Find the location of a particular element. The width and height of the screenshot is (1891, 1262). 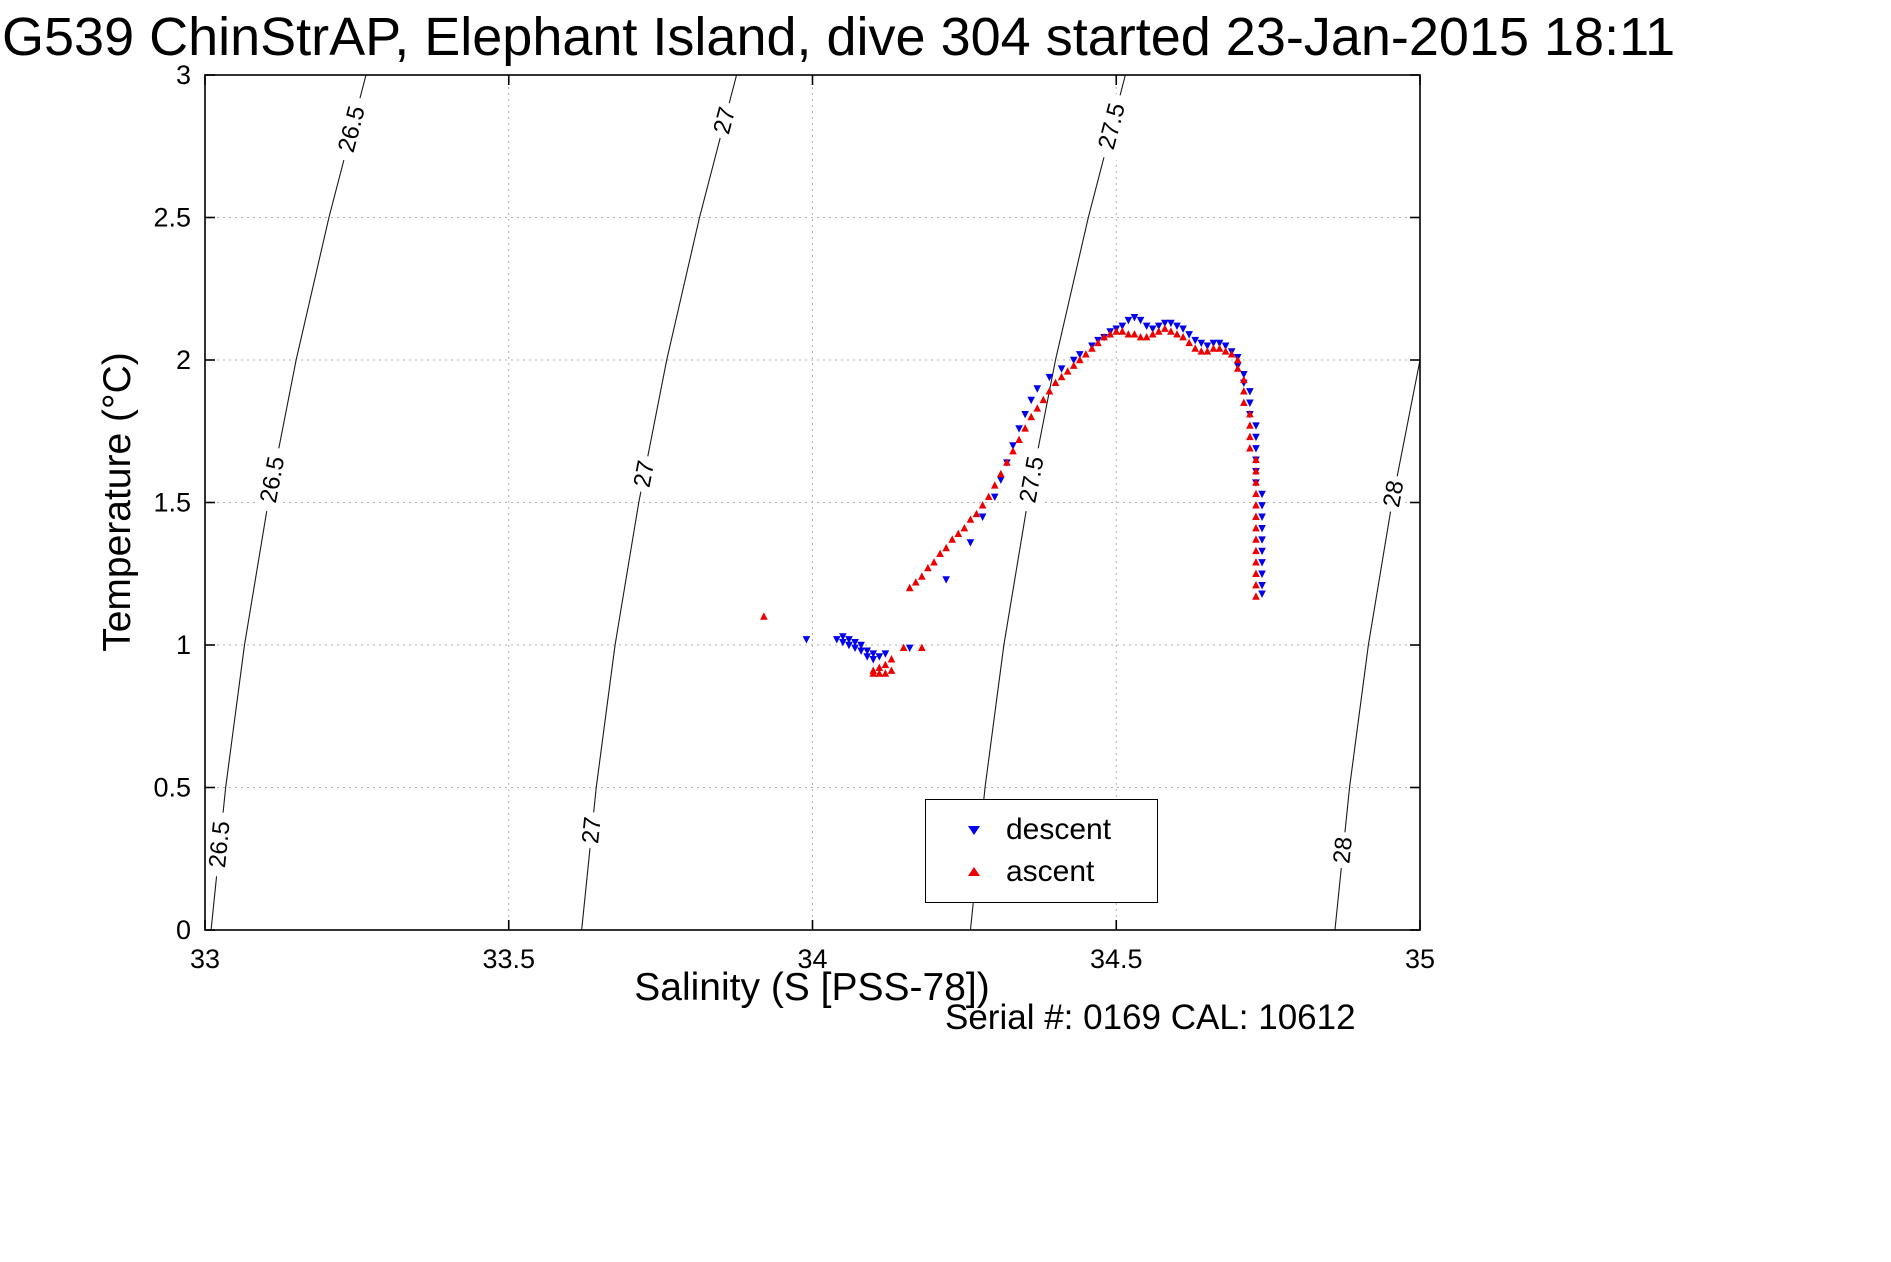

series-ascent is located at coordinates (1010, 500).